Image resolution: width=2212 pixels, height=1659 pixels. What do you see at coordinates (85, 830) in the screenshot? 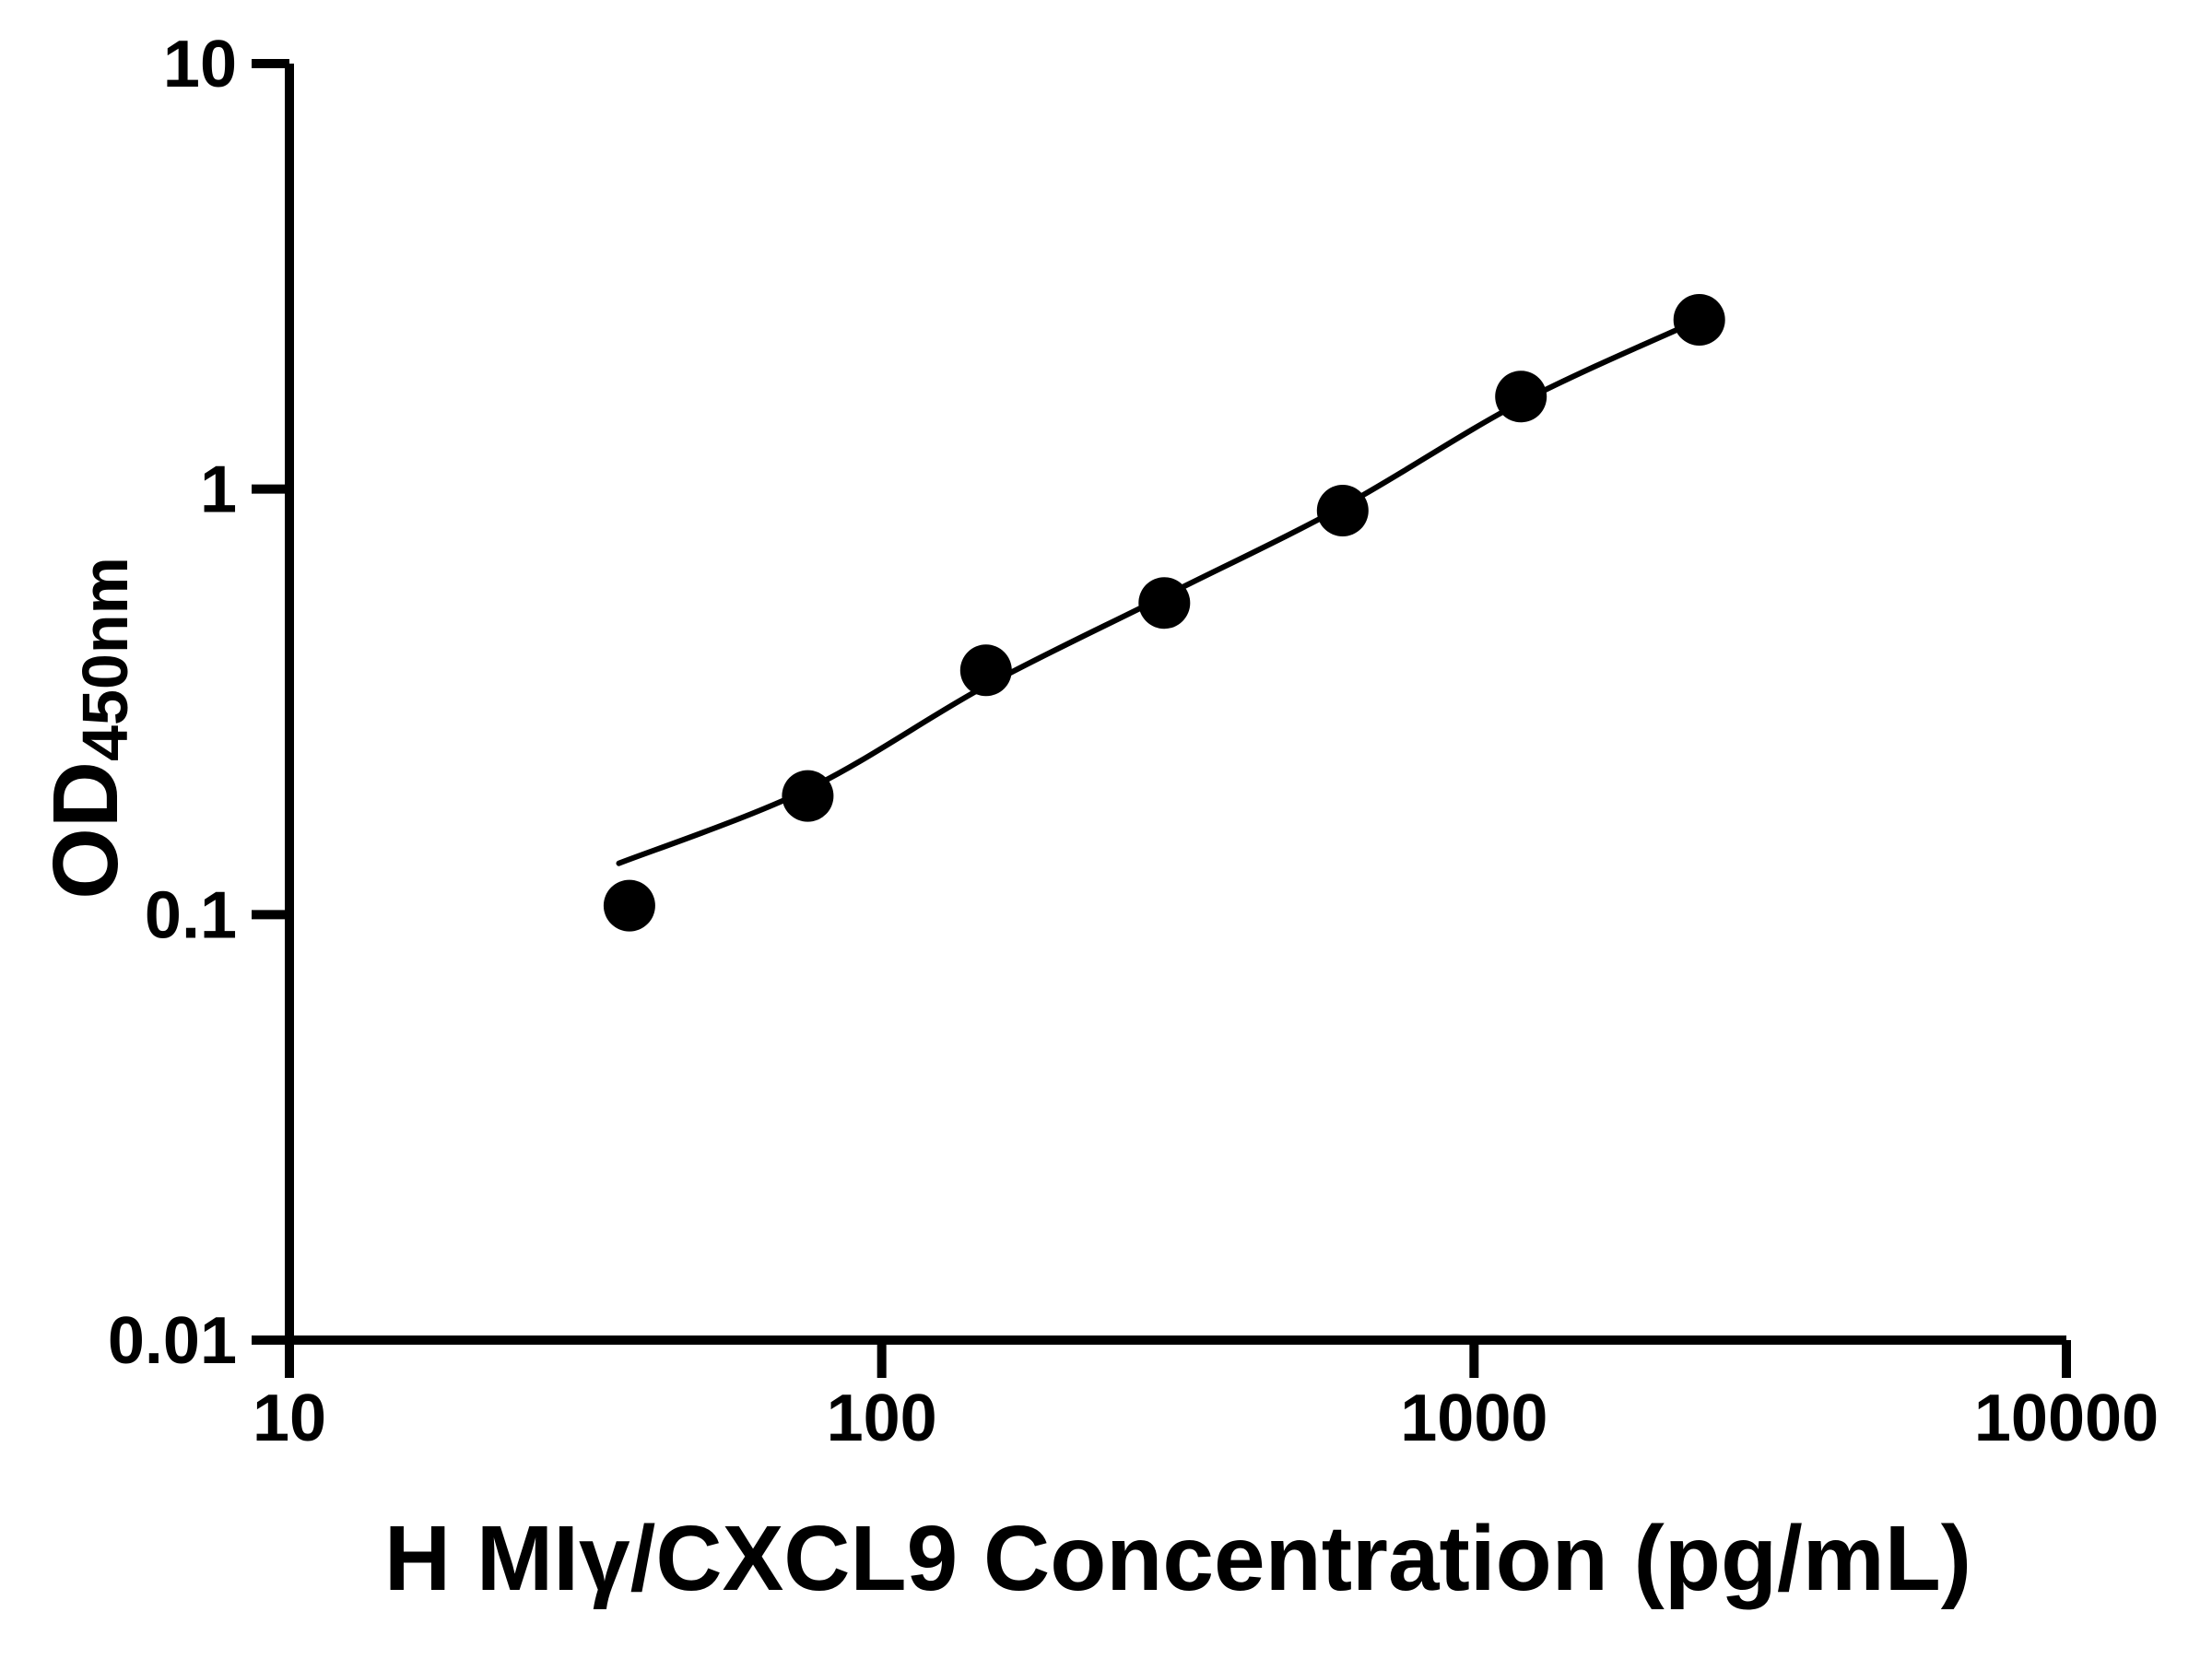
I see `y-axis-title-main: OD` at bounding box center [85, 830].